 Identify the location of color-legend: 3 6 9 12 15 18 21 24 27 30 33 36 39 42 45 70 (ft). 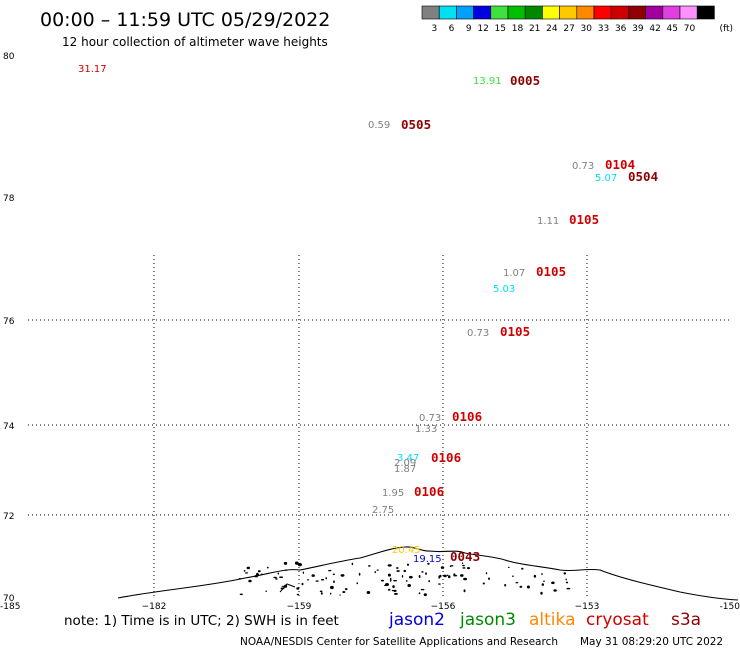
(577, 19).